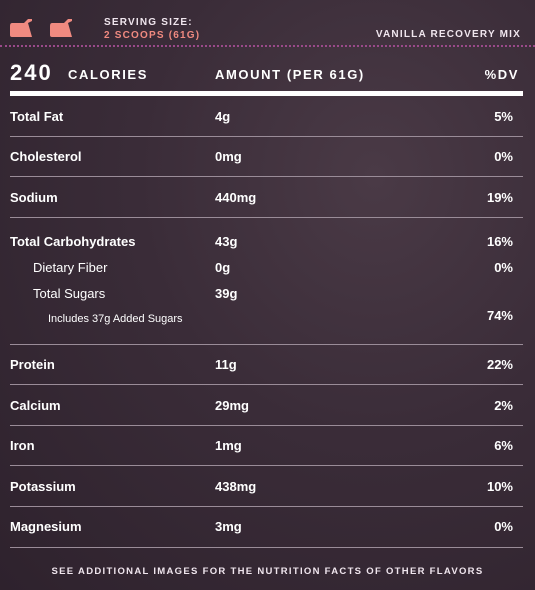  I want to click on calories-label: CALORIES, so click(108, 74).